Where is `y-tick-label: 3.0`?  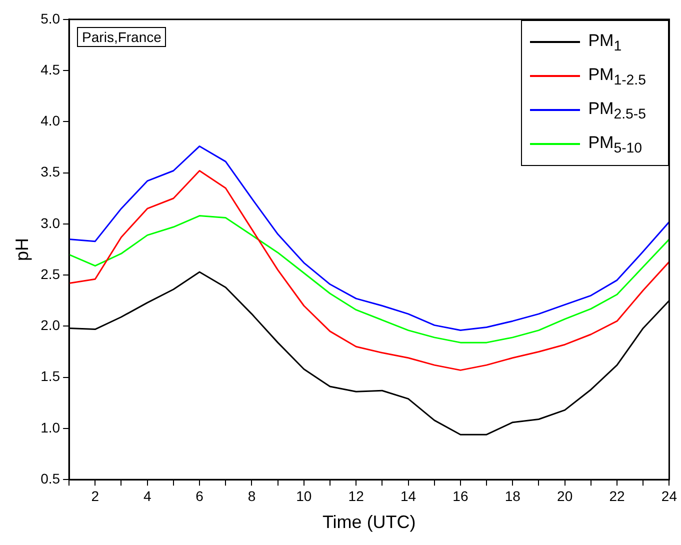 y-tick-label: 3.0 is located at coordinates (50, 222).